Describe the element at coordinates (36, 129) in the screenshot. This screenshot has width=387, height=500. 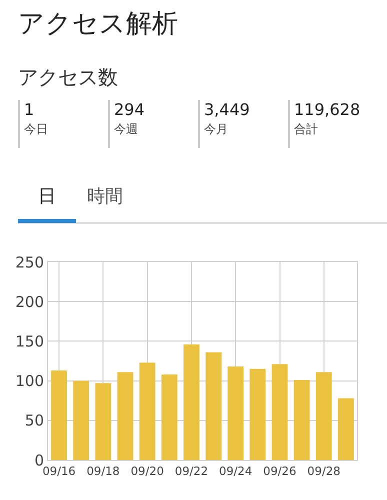
I see `text: 今日` at that location.